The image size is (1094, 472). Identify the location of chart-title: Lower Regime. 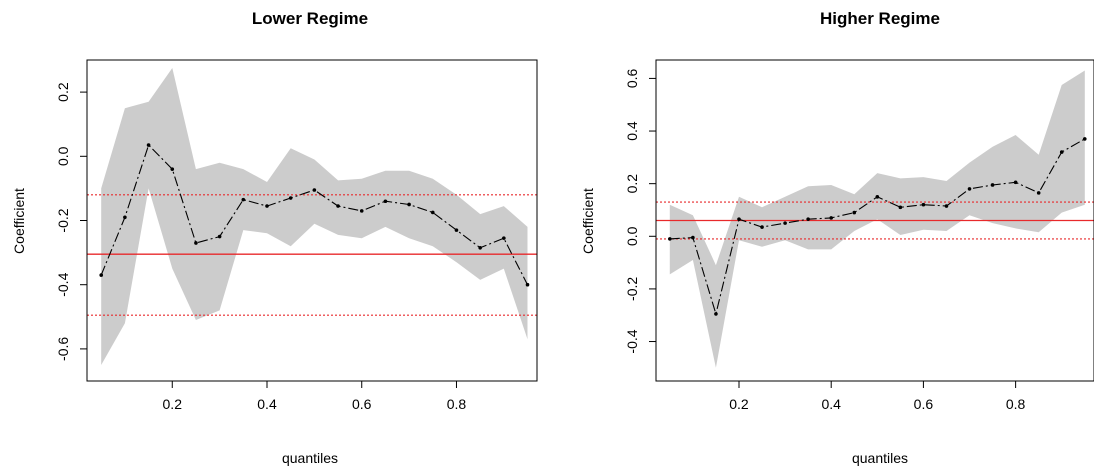
(310, 18).